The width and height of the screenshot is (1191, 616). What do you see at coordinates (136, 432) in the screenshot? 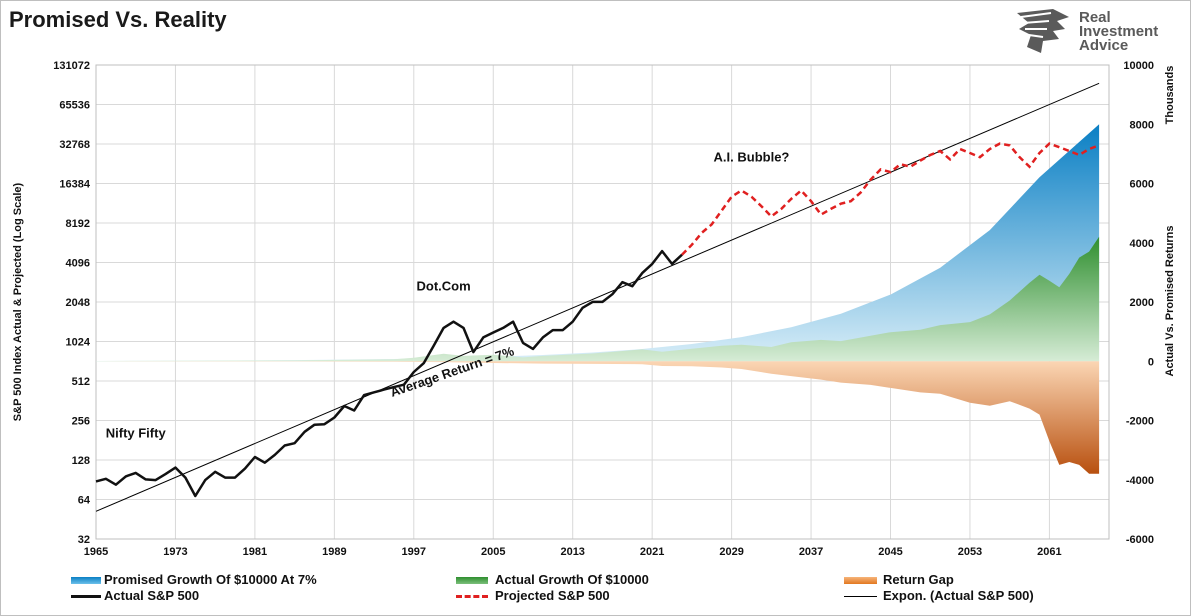
I see `annotation-label: Nifty Fifty` at bounding box center [136, 432].